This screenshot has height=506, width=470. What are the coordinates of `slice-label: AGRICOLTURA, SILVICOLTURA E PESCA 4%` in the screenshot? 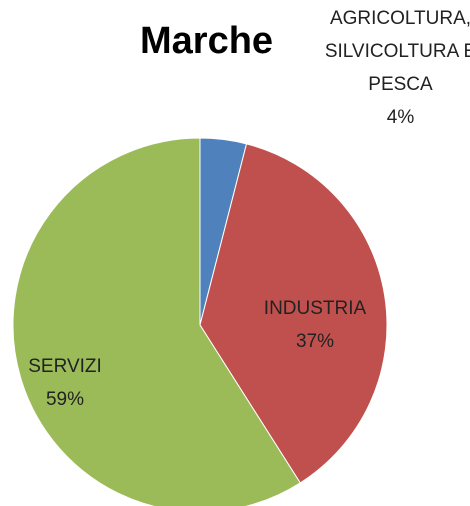 It's located at (394, 68).